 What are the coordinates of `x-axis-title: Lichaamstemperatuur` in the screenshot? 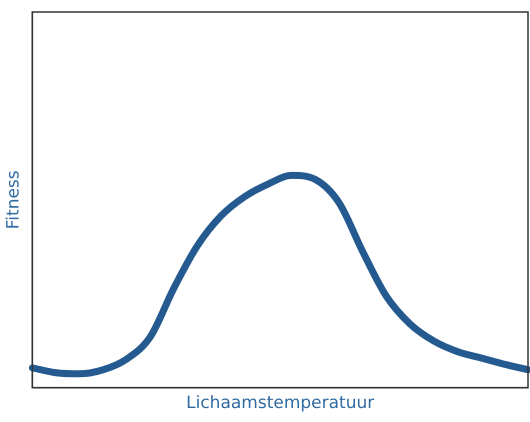 It's located at (280, 403).